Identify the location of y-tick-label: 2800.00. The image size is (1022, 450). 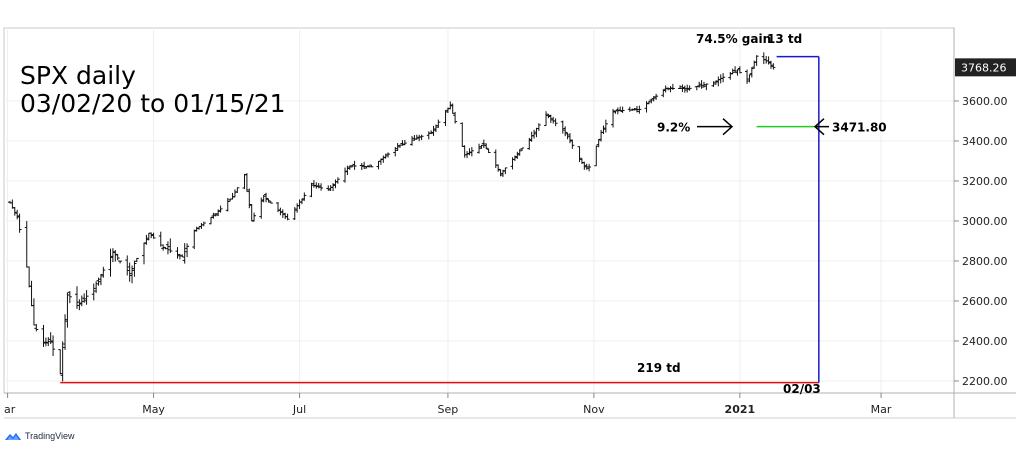
(985, 261).